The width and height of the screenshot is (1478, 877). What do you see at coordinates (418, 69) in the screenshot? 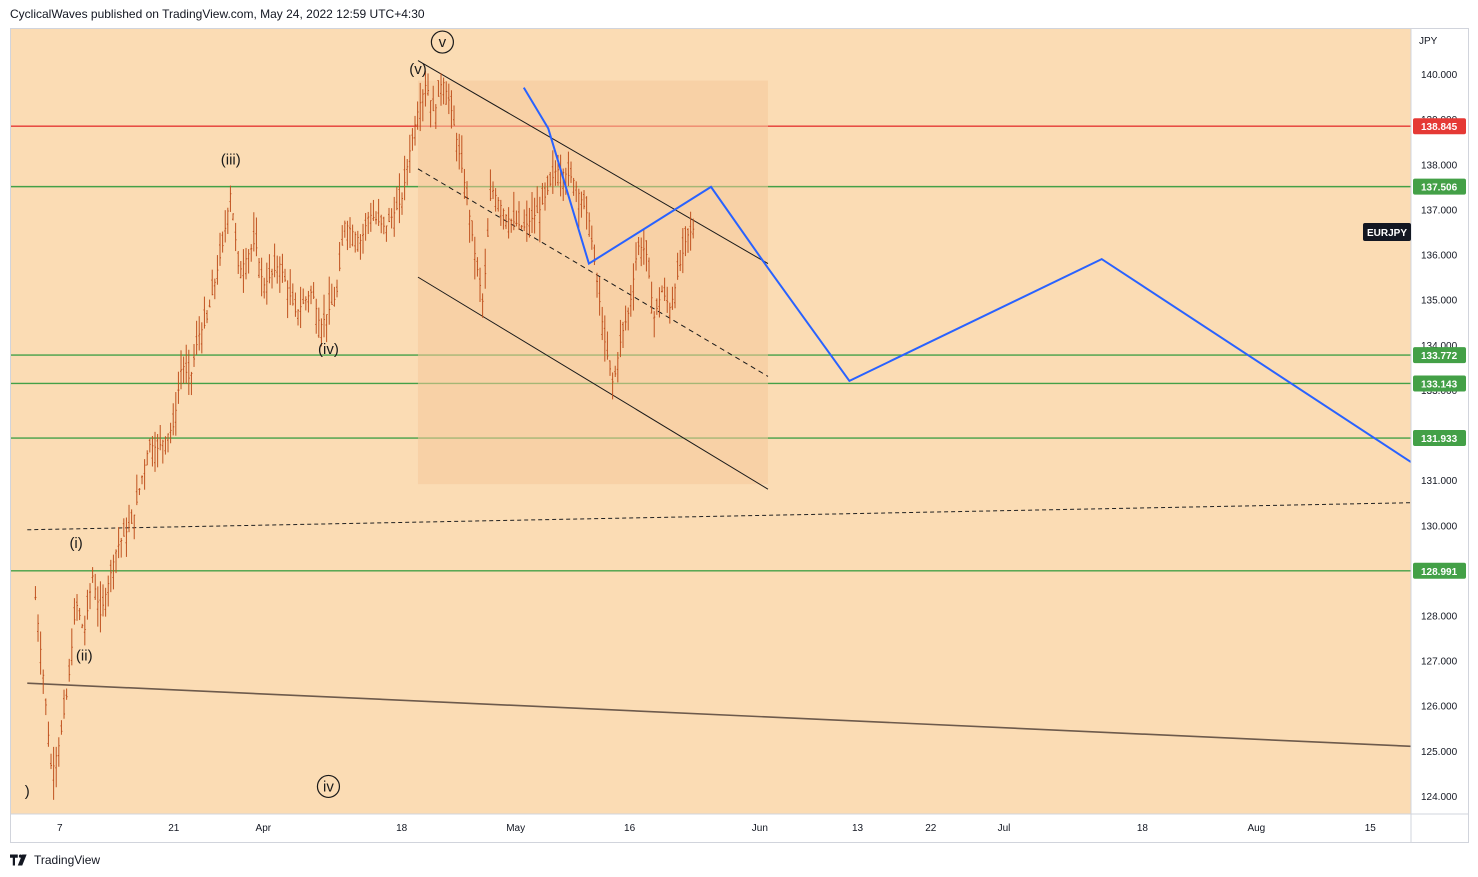
I see `wave-label: (v)` at bounding box center [418, 69].